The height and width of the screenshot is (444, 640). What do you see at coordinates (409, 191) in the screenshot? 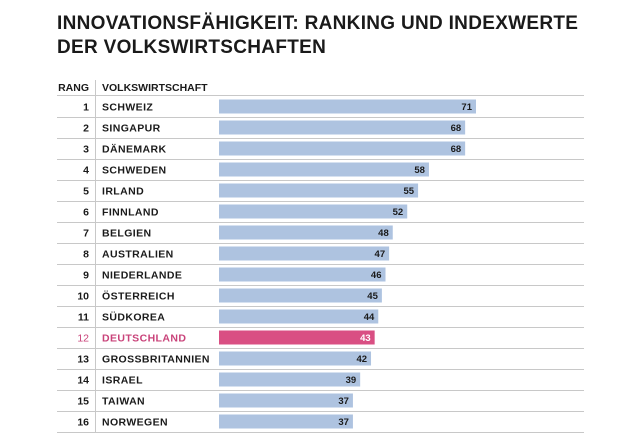
I see `value-label: 55` at bounding box center [409, 191].